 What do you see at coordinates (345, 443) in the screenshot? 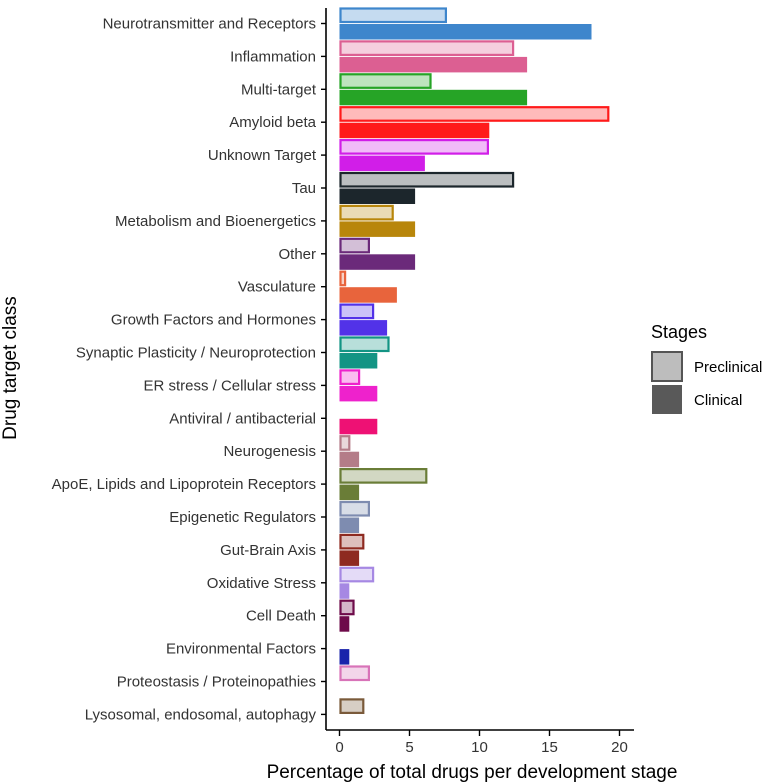
I see `bar-preclinical-neurogenesis` at bounding box center [345, 443].